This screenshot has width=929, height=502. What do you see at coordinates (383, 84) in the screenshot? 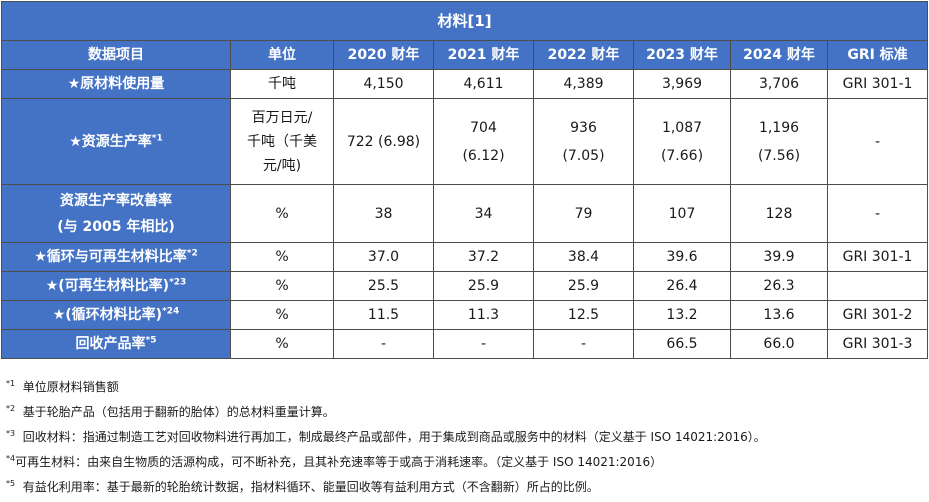
I see `cell-2020: 4,150` at bounding box center [383, 84].